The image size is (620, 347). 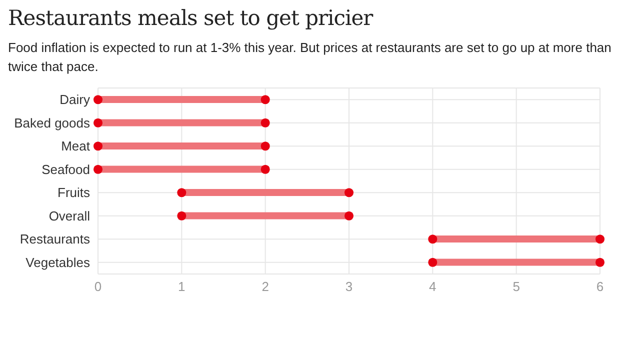 I want to click on y-tick-label: Baked goods, so click(x=52, y=122).